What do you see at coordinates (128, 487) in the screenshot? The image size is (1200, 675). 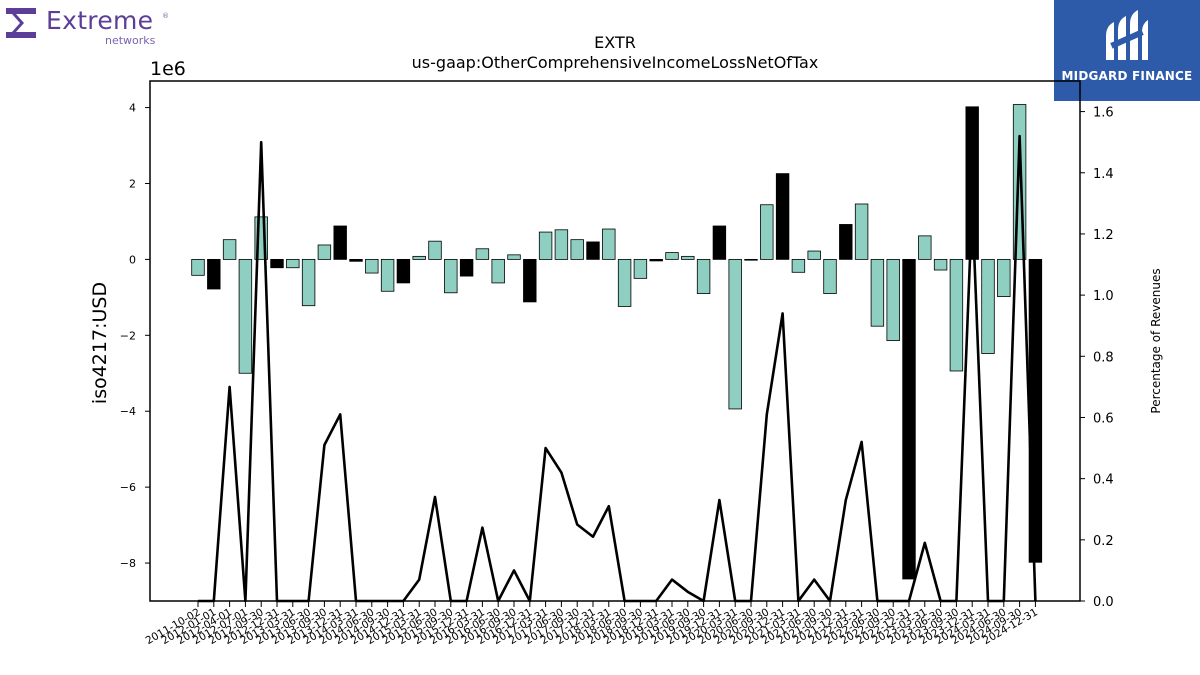 I see `y-tick-label: −6` at bounding box center [128, 487].